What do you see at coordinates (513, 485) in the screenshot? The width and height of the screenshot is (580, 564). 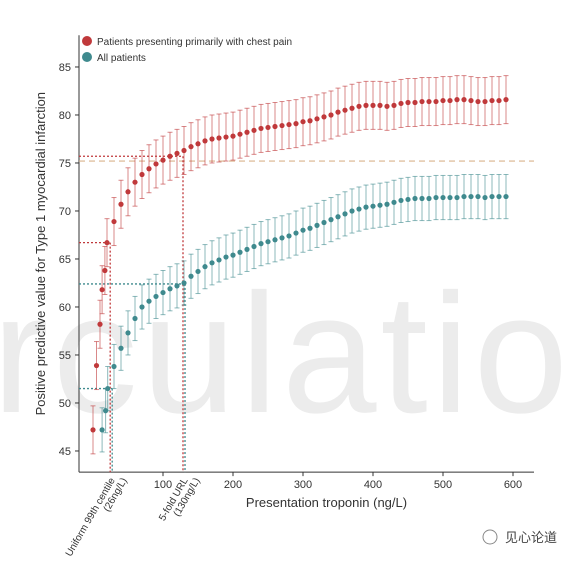 I see `x-tick-label: 600` at bounding box center [513, 485].